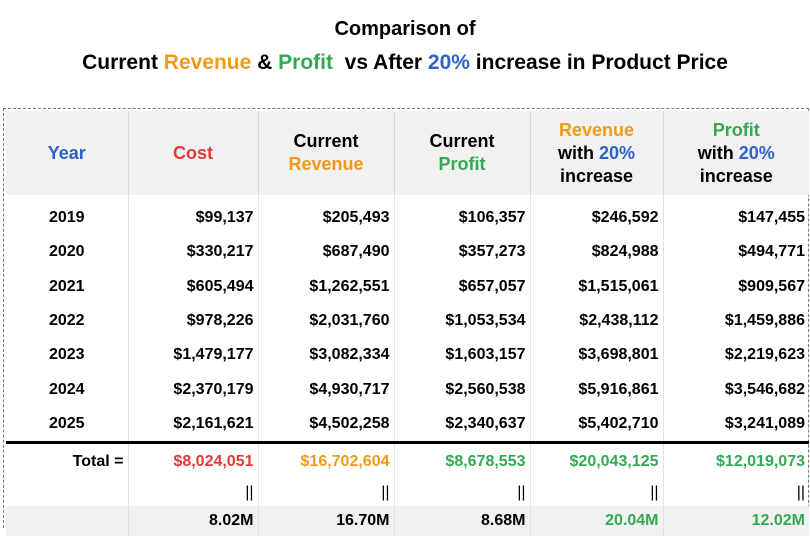  Describe the element at coordinates (67, 424) in the screenshot. I see `cell-year: 2025` at that location.